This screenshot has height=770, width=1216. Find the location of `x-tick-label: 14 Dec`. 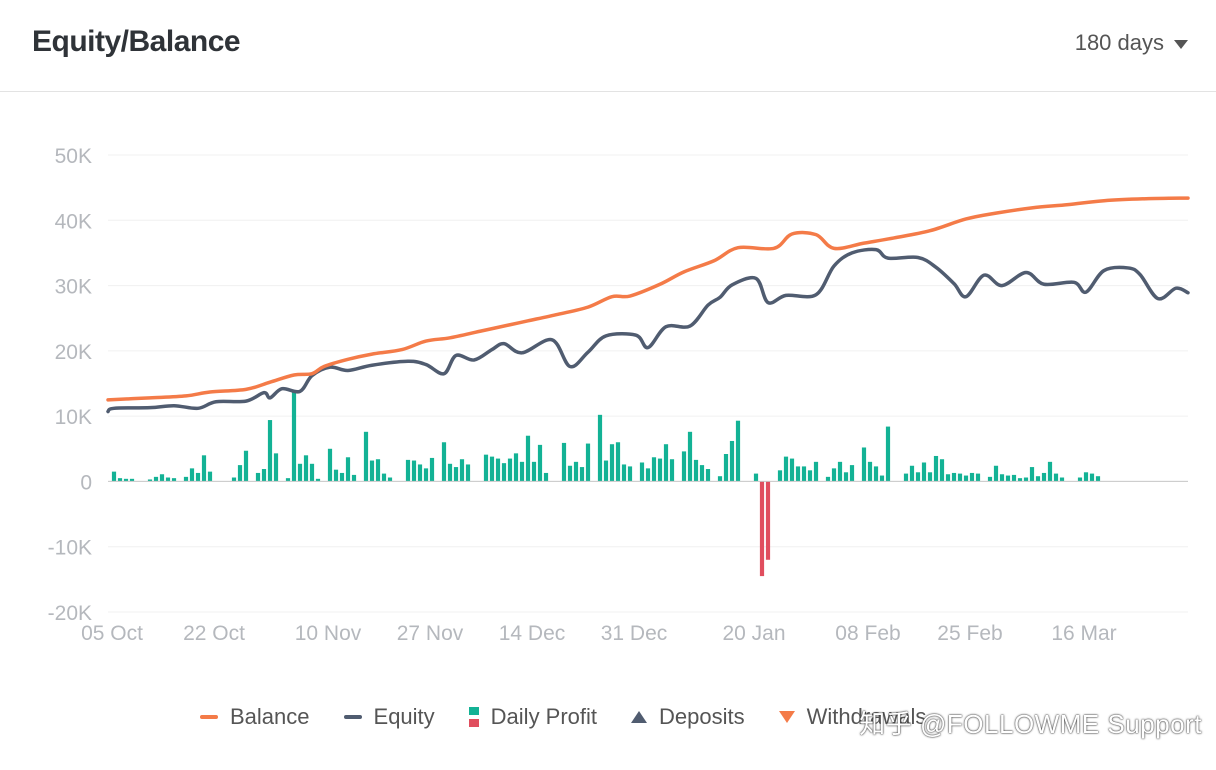

x-tick-label: 14 Dec is located at coordinates (532, 633).